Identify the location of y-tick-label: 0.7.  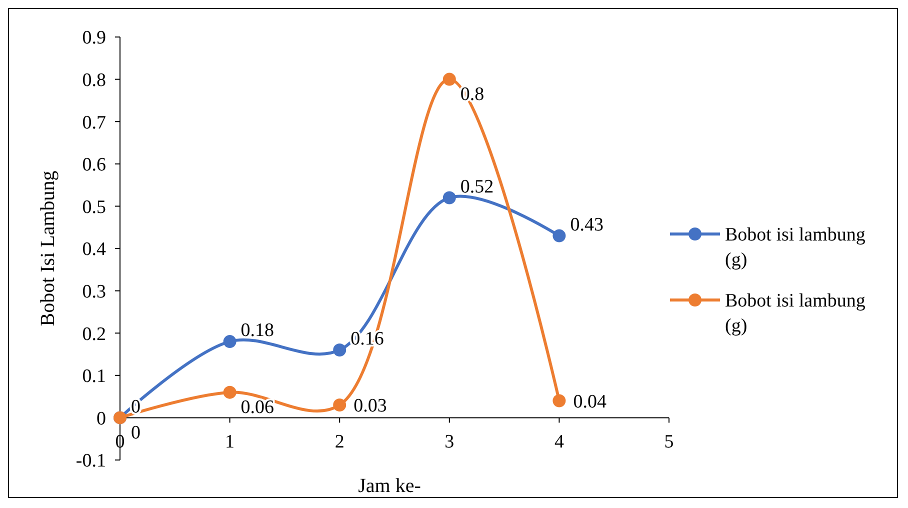
(94, 123).